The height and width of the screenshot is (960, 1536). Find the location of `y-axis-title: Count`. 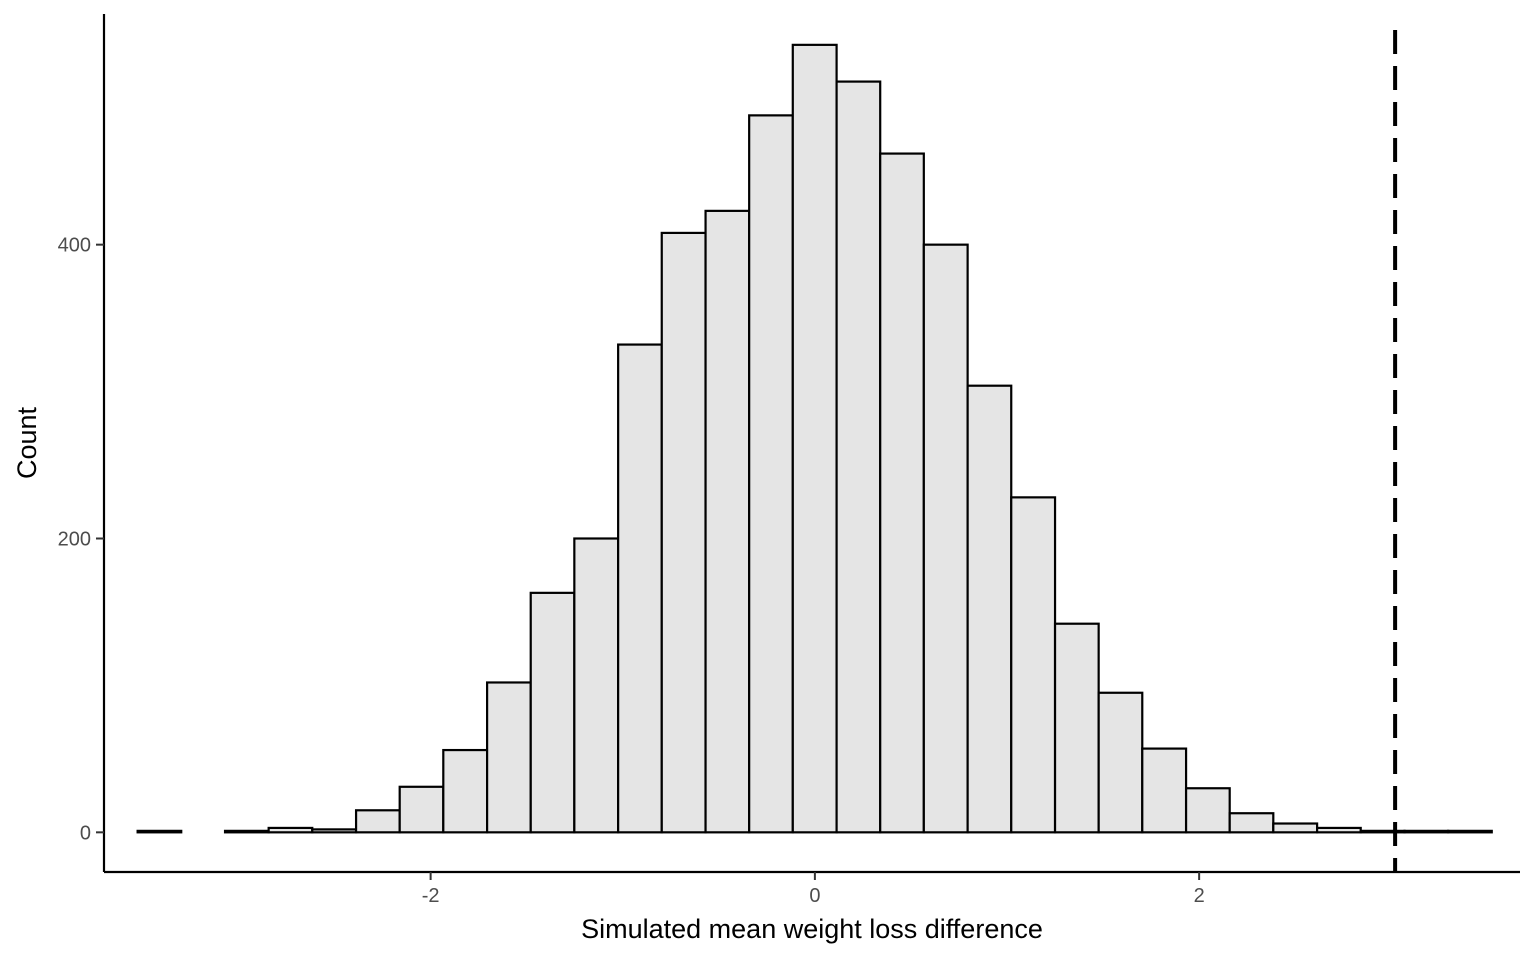

y-axis-title: Count is located at coordinates (27, 442).